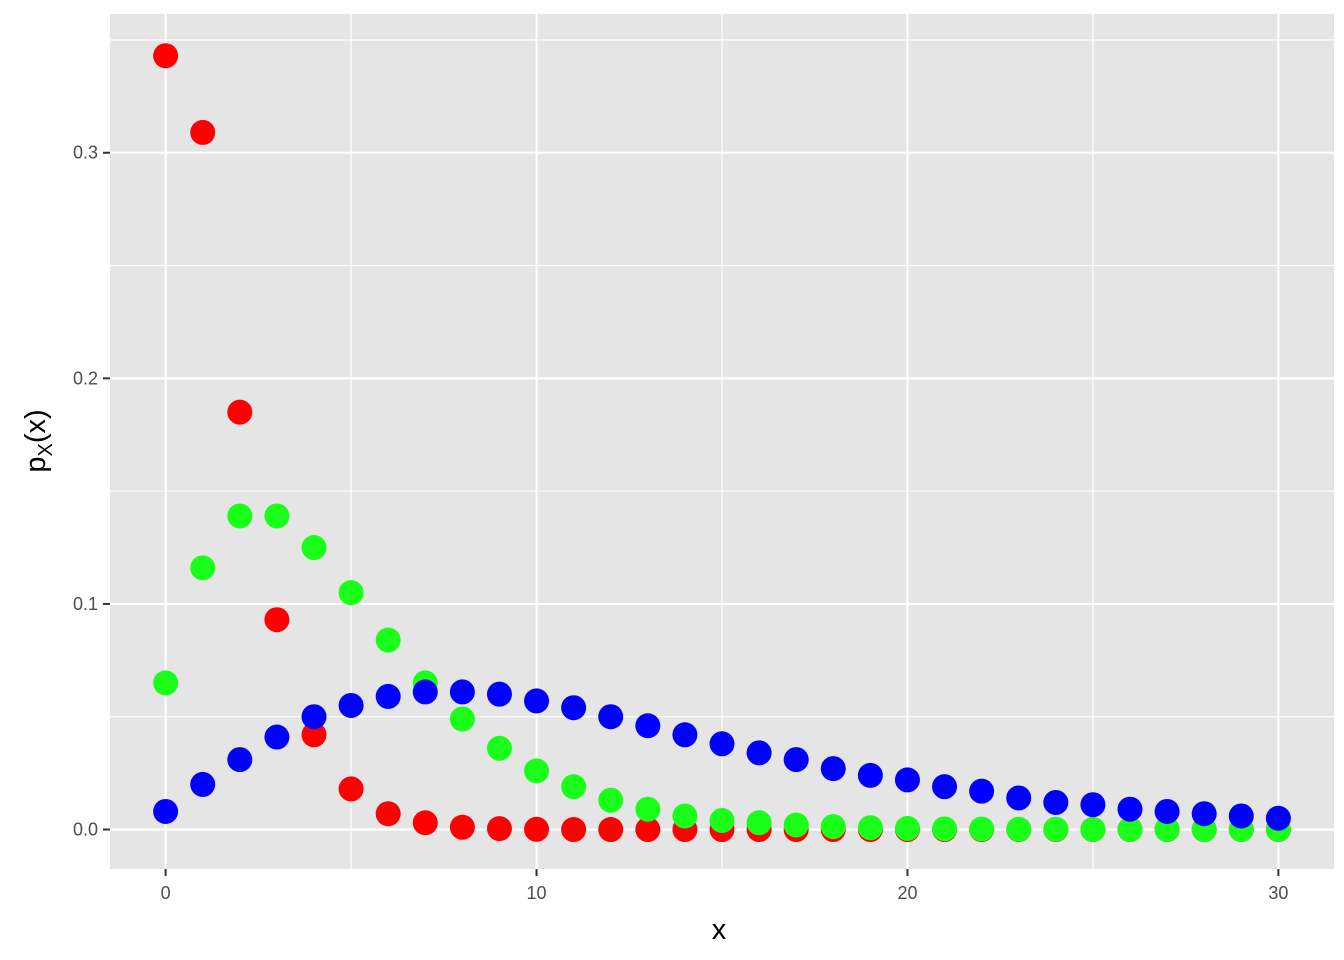 The height and width of the screenshot is (960, 1344). What do you see at coordinates (907, 893) in the screenshot?
I see `x-tick-label: 20` at bounding box center [907, 893].